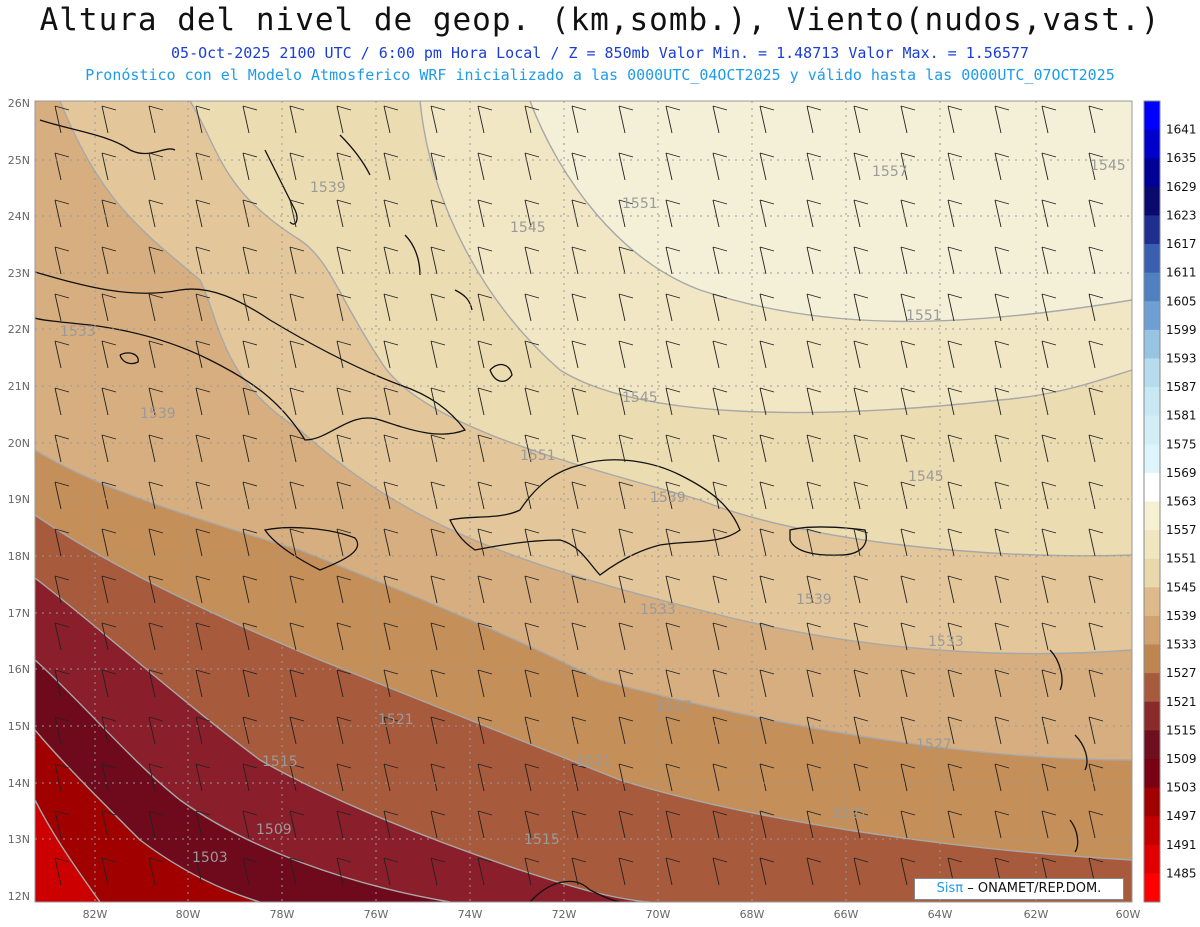  What do you see at coordinates (950, 888) in the screenshot?
I see `sispi-logo: Sisπ` at bounding box center [950, 888].